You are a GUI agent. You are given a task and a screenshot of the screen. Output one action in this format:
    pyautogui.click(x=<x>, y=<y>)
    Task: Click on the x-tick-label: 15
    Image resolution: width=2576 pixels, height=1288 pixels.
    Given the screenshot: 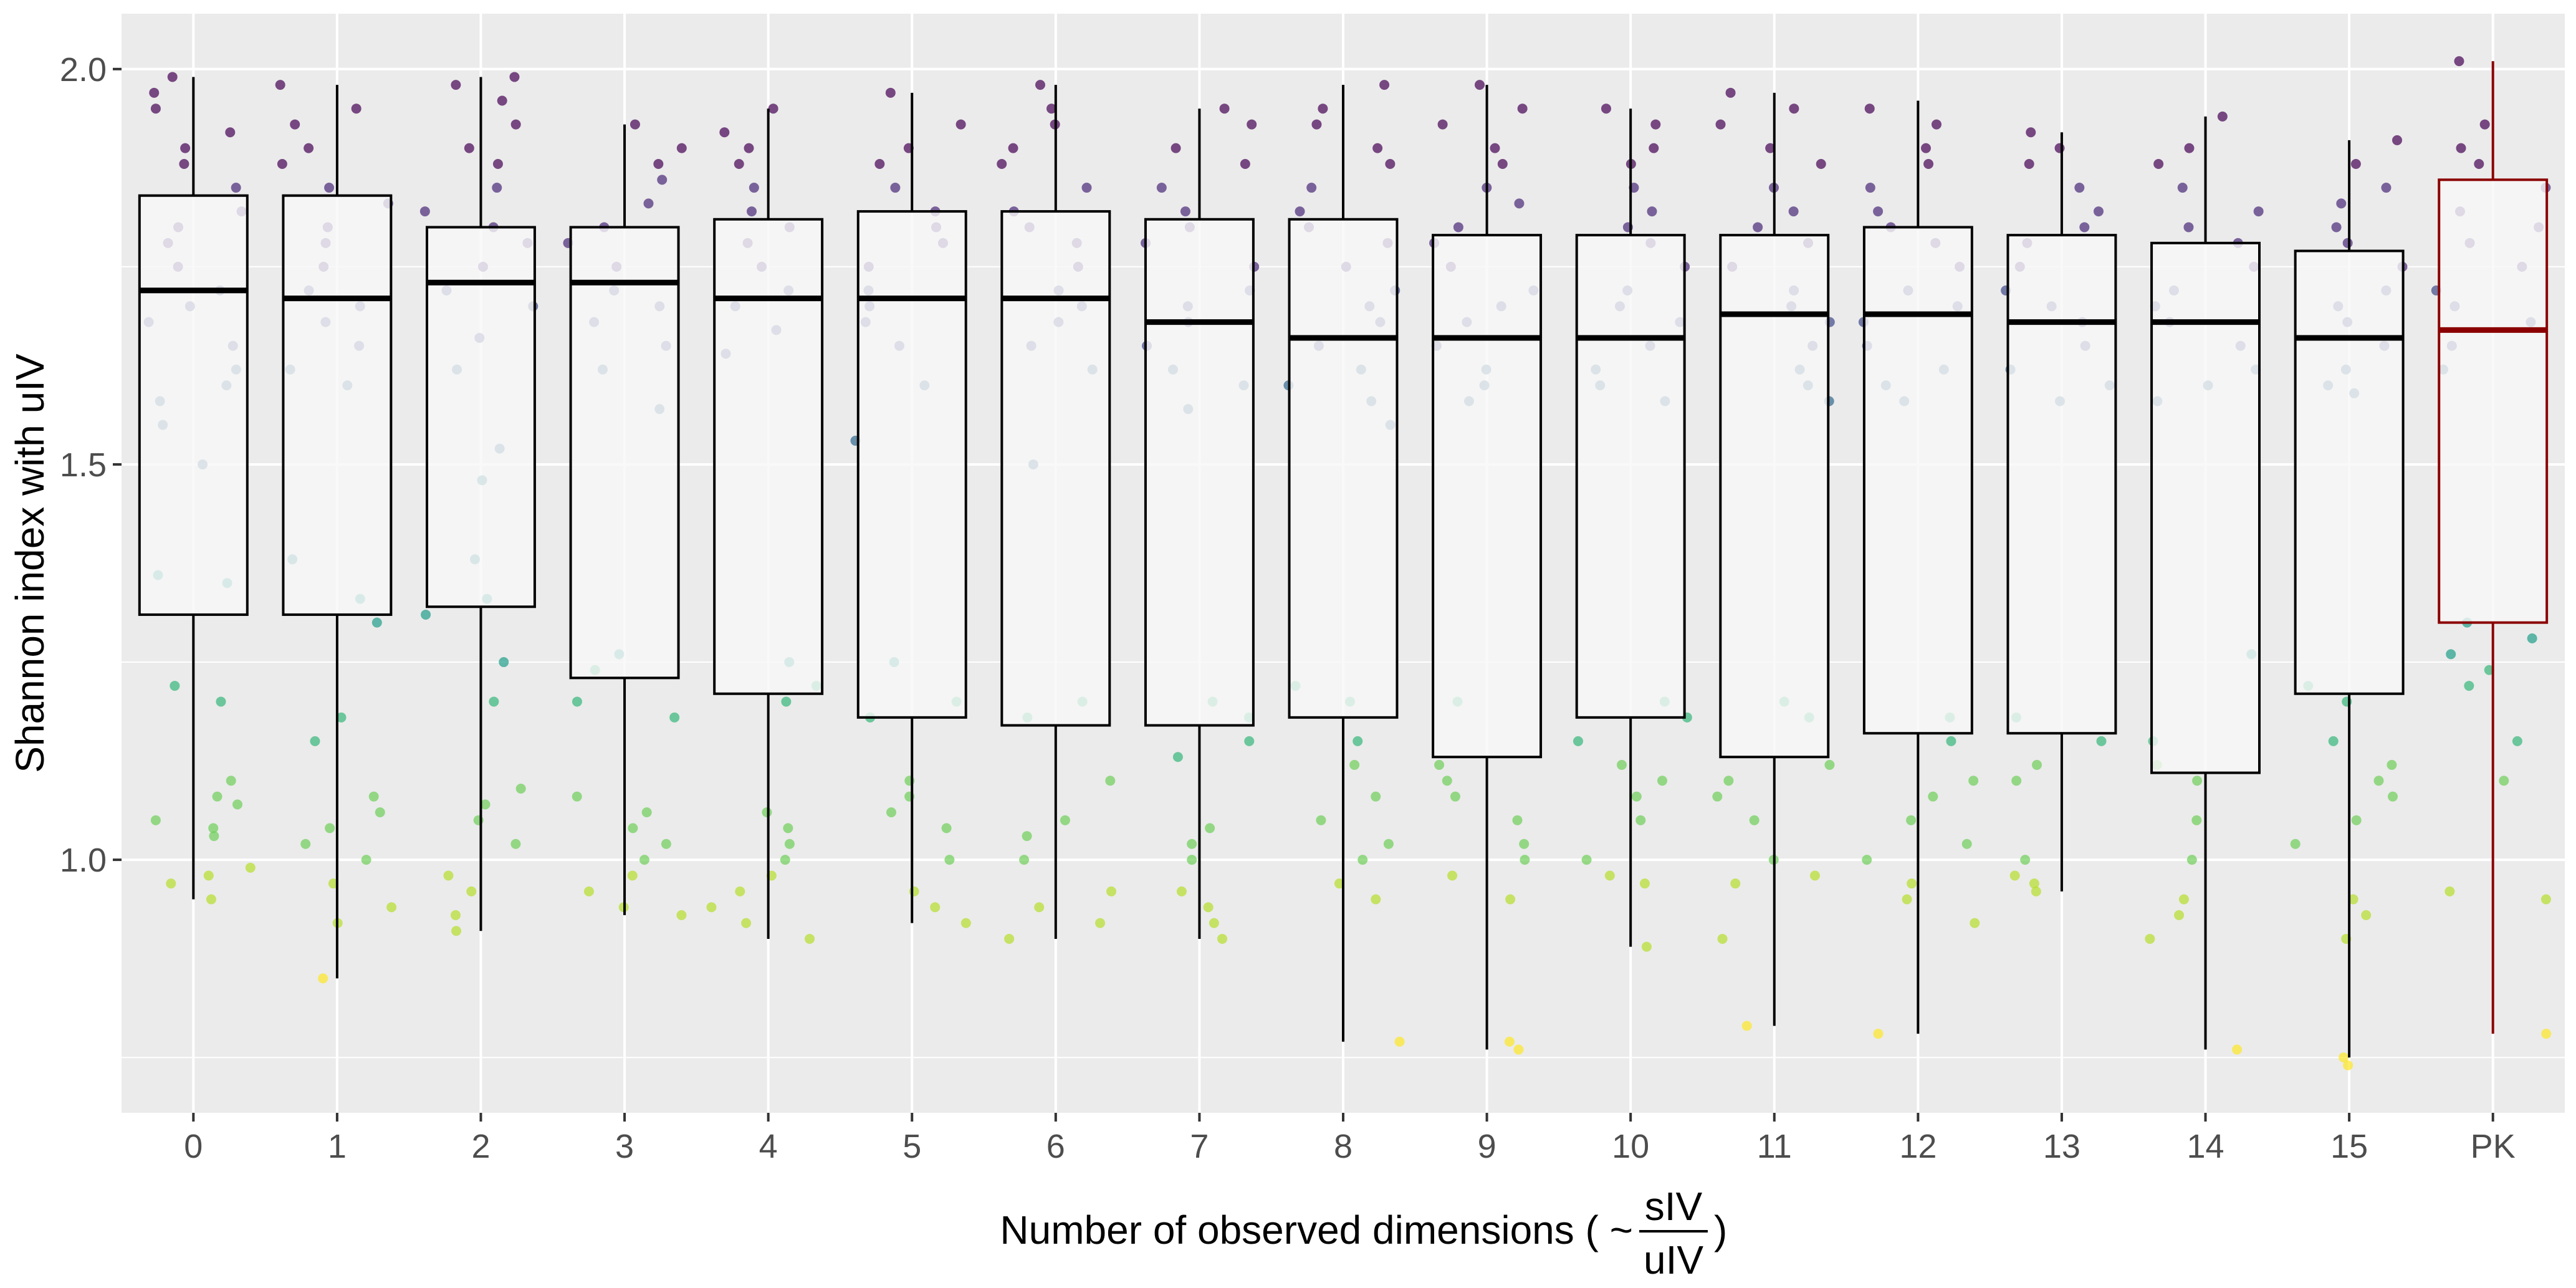 What is the action you would take?
    pyautogui.click(x=2349, y=1146)
    